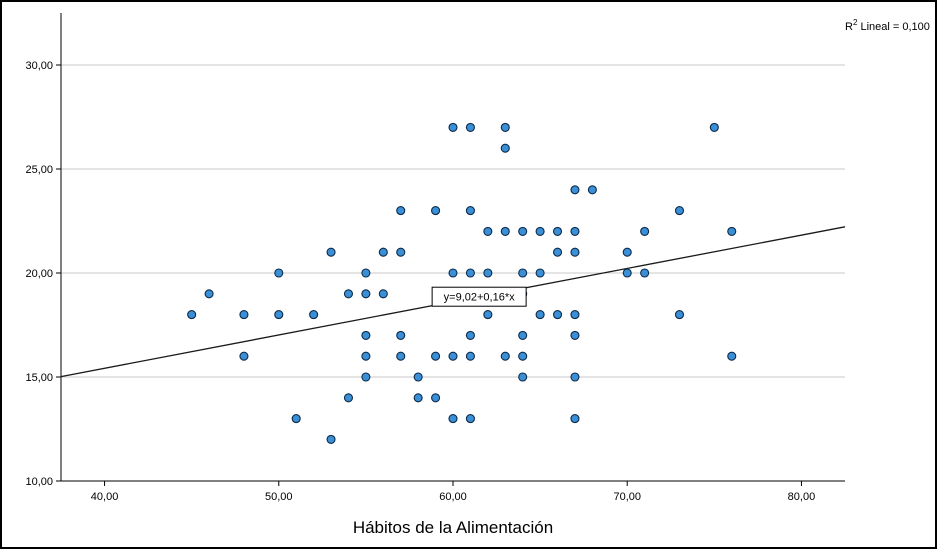 The height and width of the screenshot is (549, 937). I want to click on fit-equation-label: y=9,02+0,16*x, so click(479, 298).